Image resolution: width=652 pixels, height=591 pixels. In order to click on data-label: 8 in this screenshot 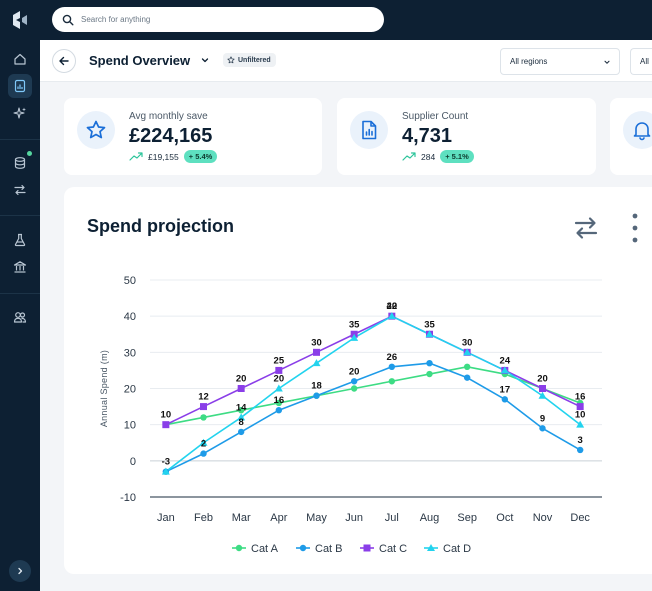, I will do `click(241, 422)`.